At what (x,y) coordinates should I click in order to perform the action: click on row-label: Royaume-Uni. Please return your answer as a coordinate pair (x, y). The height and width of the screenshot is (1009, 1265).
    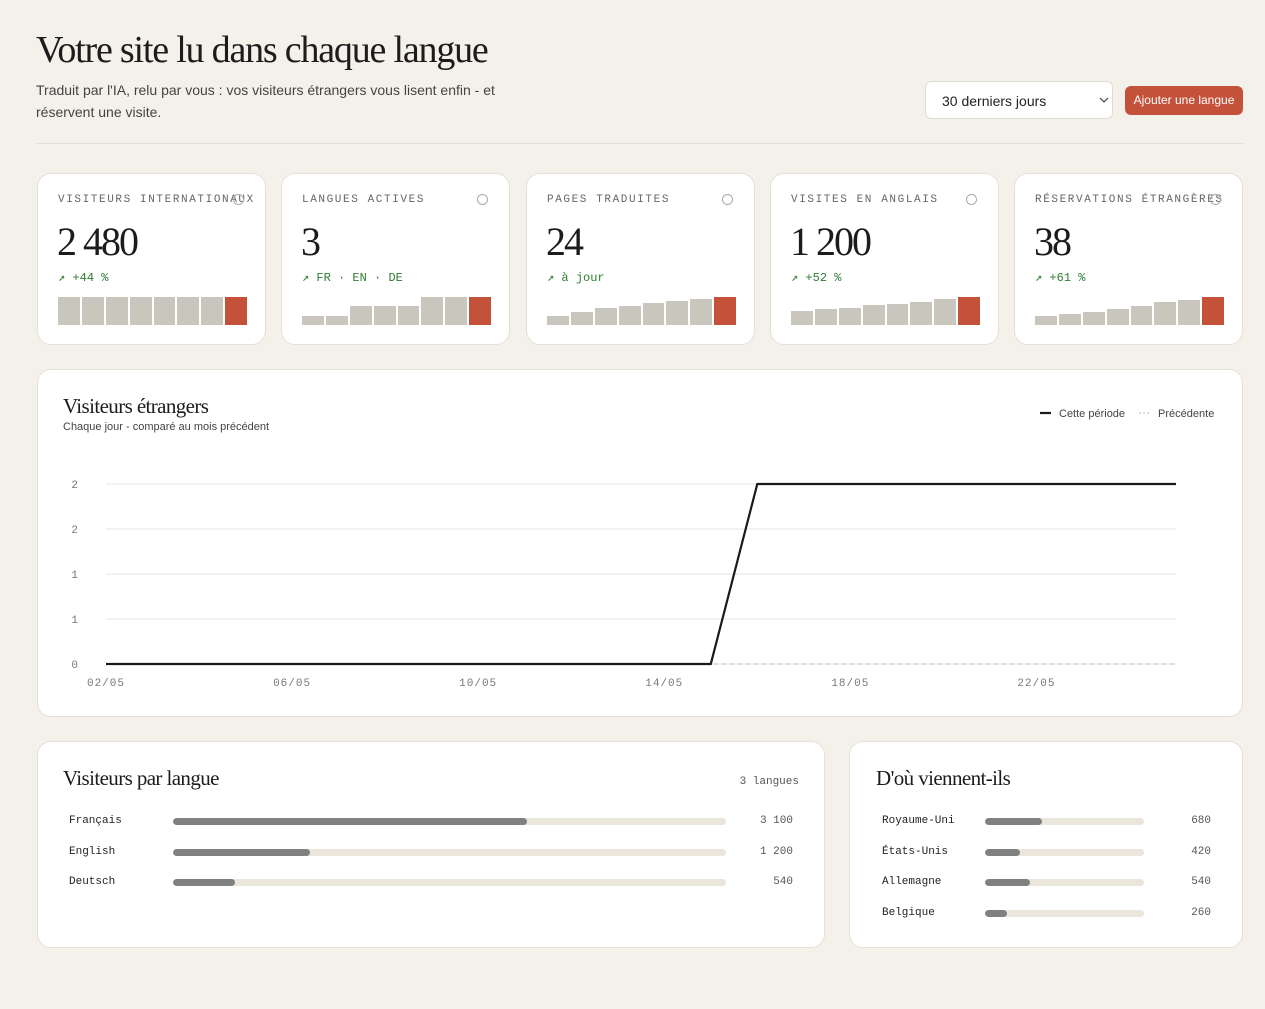
    Looking at the image, I should click on (918, 821).